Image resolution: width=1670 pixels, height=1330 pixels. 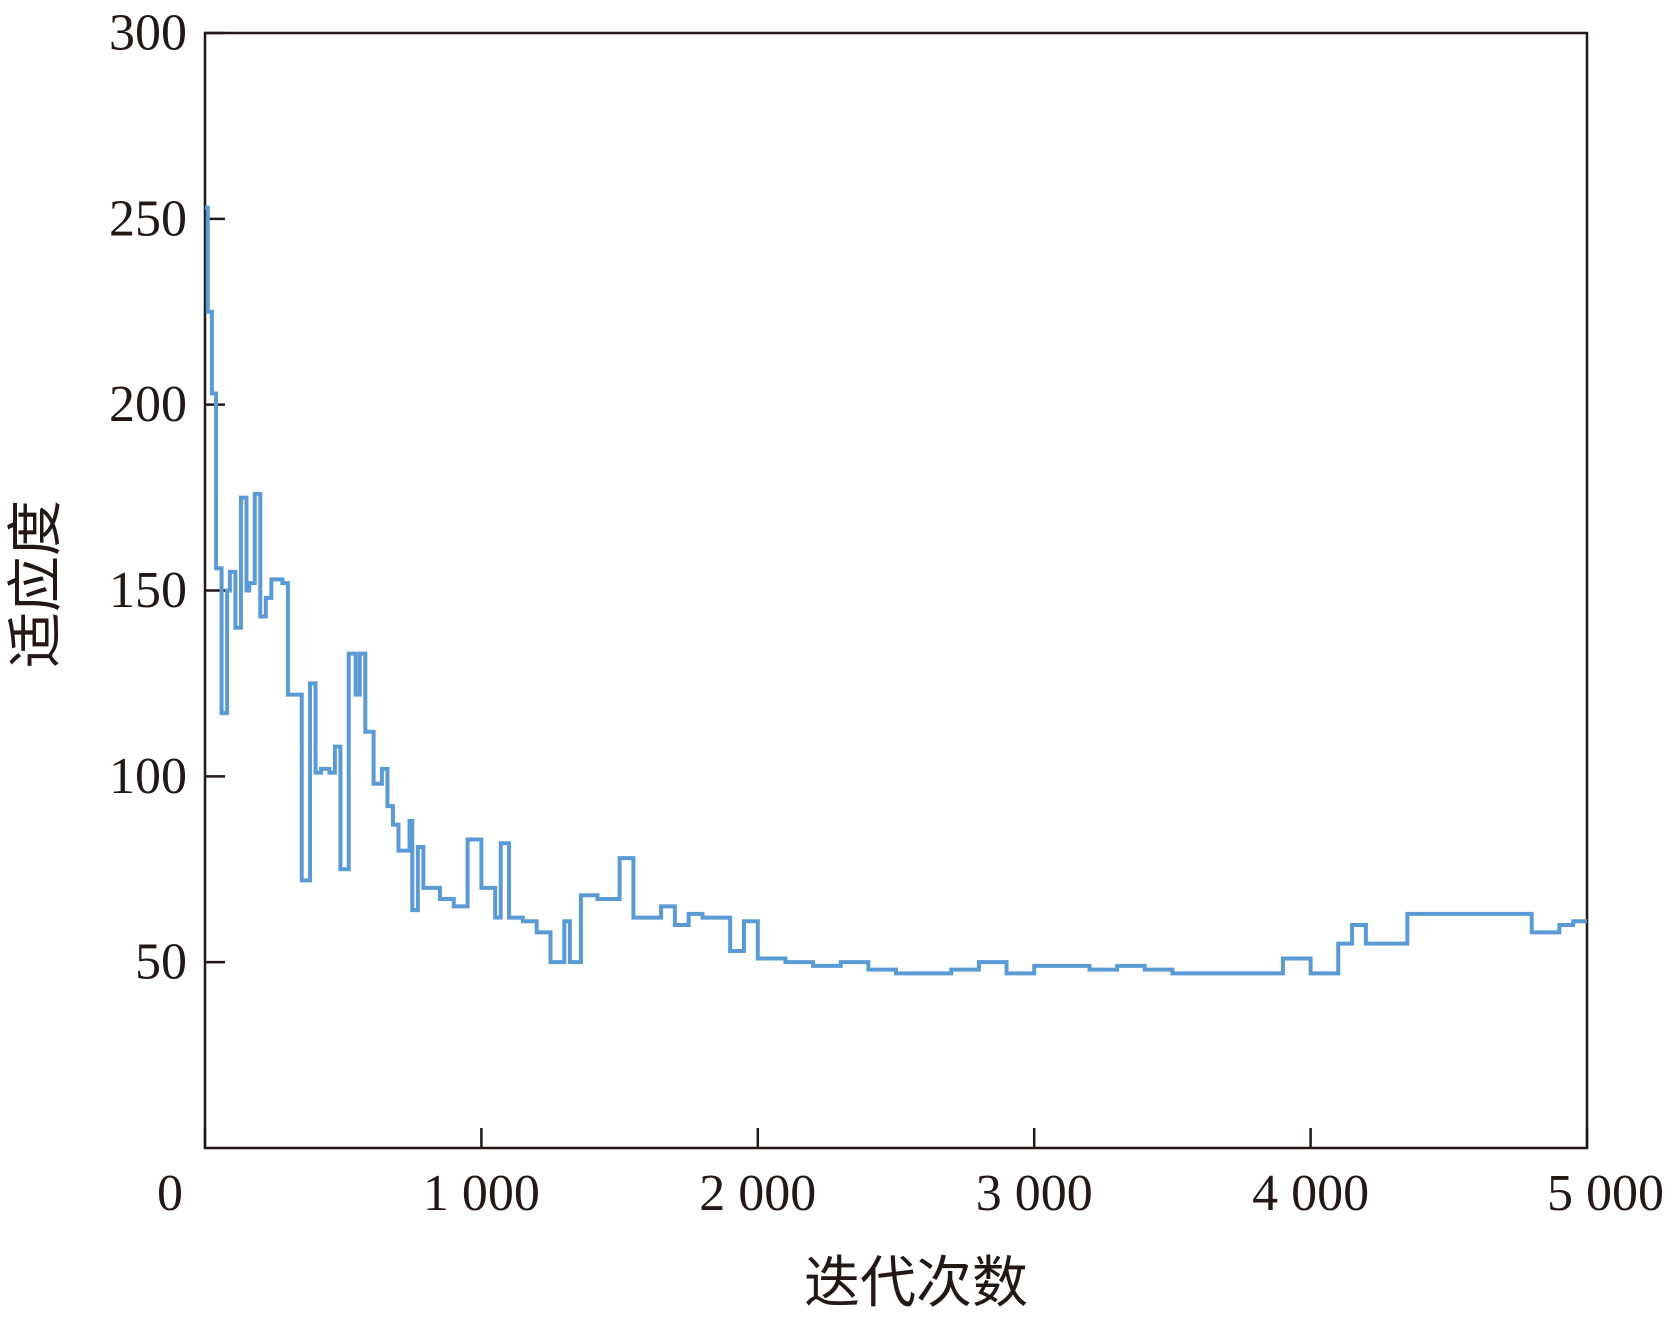 What do you see at coordinates (481, 1193) in the screenshot?
I see `x-tick-label: 1 000` at bounding box center [481, 1193].